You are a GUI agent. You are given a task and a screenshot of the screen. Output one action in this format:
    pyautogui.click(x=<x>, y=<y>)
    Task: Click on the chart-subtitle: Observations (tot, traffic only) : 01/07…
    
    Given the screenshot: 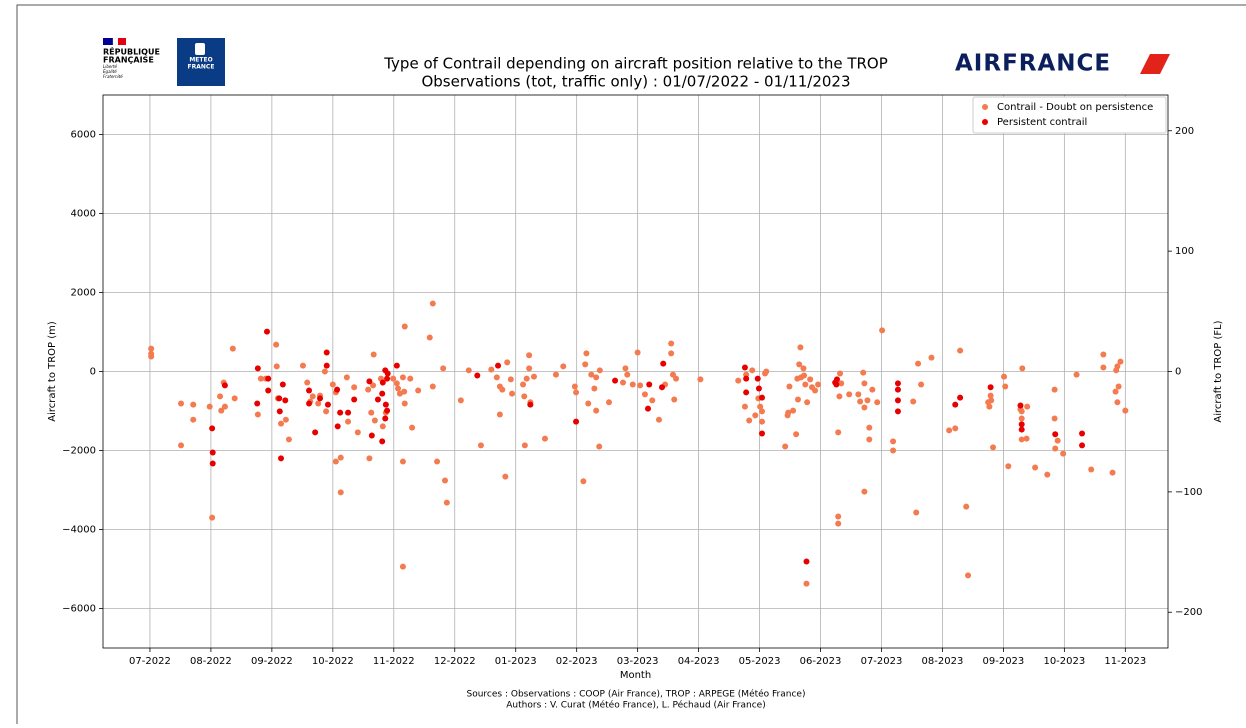 What is the action you would take?
    pyautogui.click(x=635, y=82)
    